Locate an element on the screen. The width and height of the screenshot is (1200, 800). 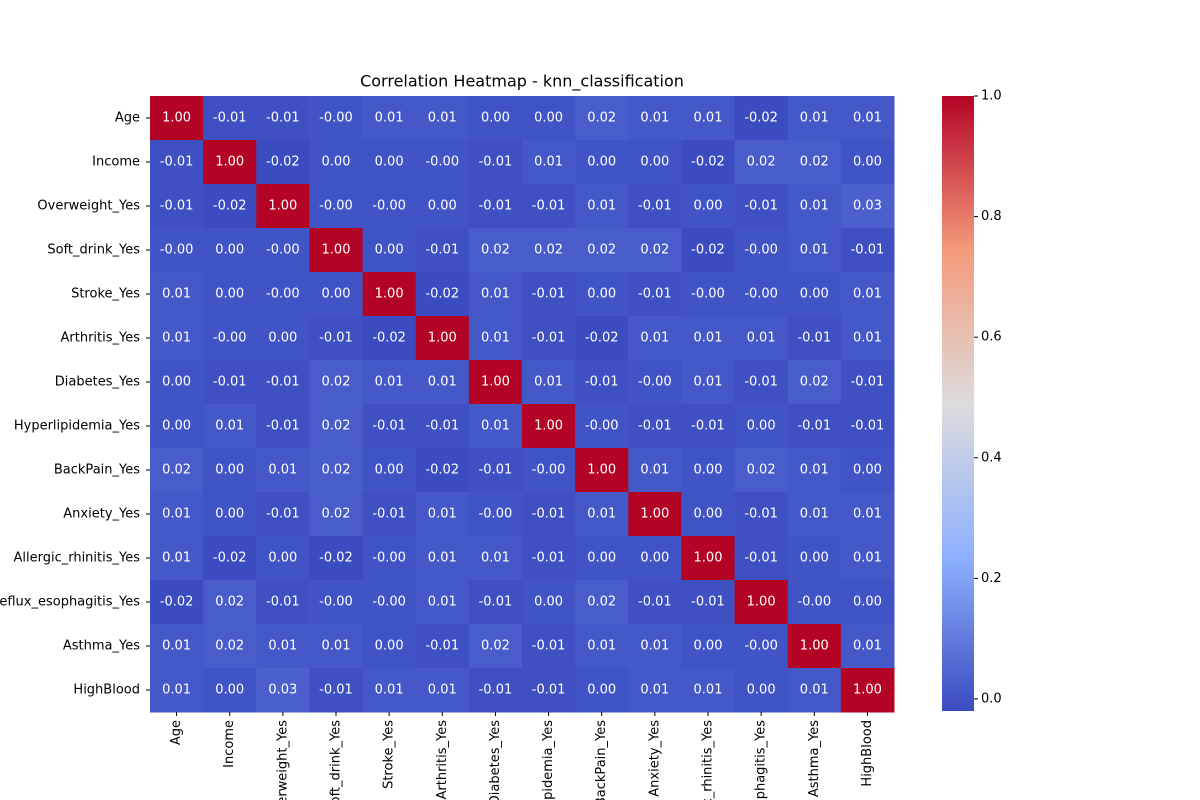
x-tick-label: Arthritis_Yes is located at coordinates (442, 760).